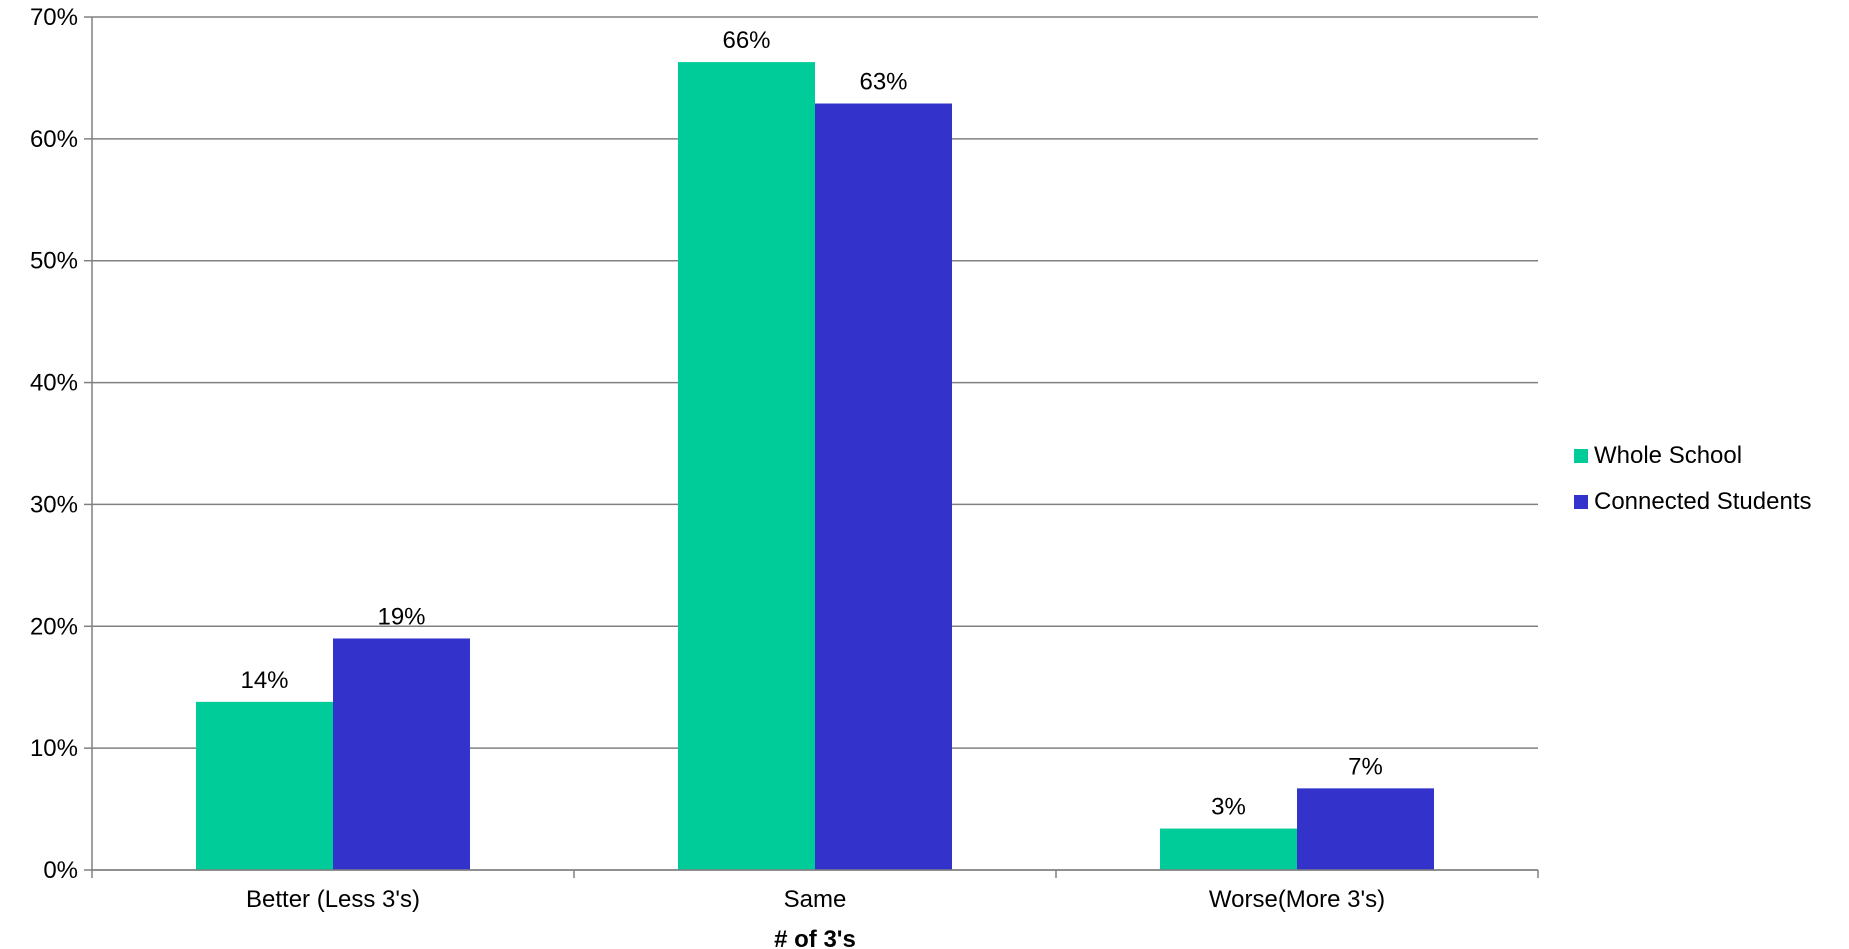 Image resolution: width=1849 pixels, height=949 pixels. I want to click on y-tick-label: 70%, so click(54, 17).